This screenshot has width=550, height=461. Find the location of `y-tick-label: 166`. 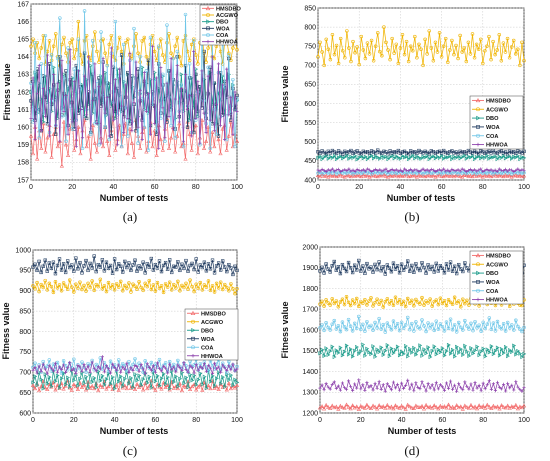

y-tick-label: 166 is located at coordinates (23, 22).